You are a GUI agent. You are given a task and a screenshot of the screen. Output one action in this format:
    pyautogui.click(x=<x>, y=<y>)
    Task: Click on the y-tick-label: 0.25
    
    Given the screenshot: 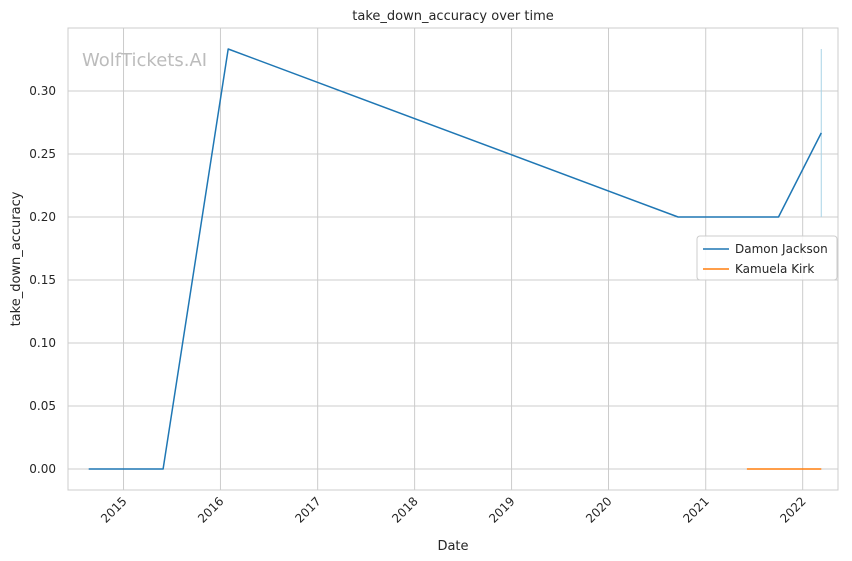 What is the action you would take?
    pyautogui.click(x=42, y=154)
    